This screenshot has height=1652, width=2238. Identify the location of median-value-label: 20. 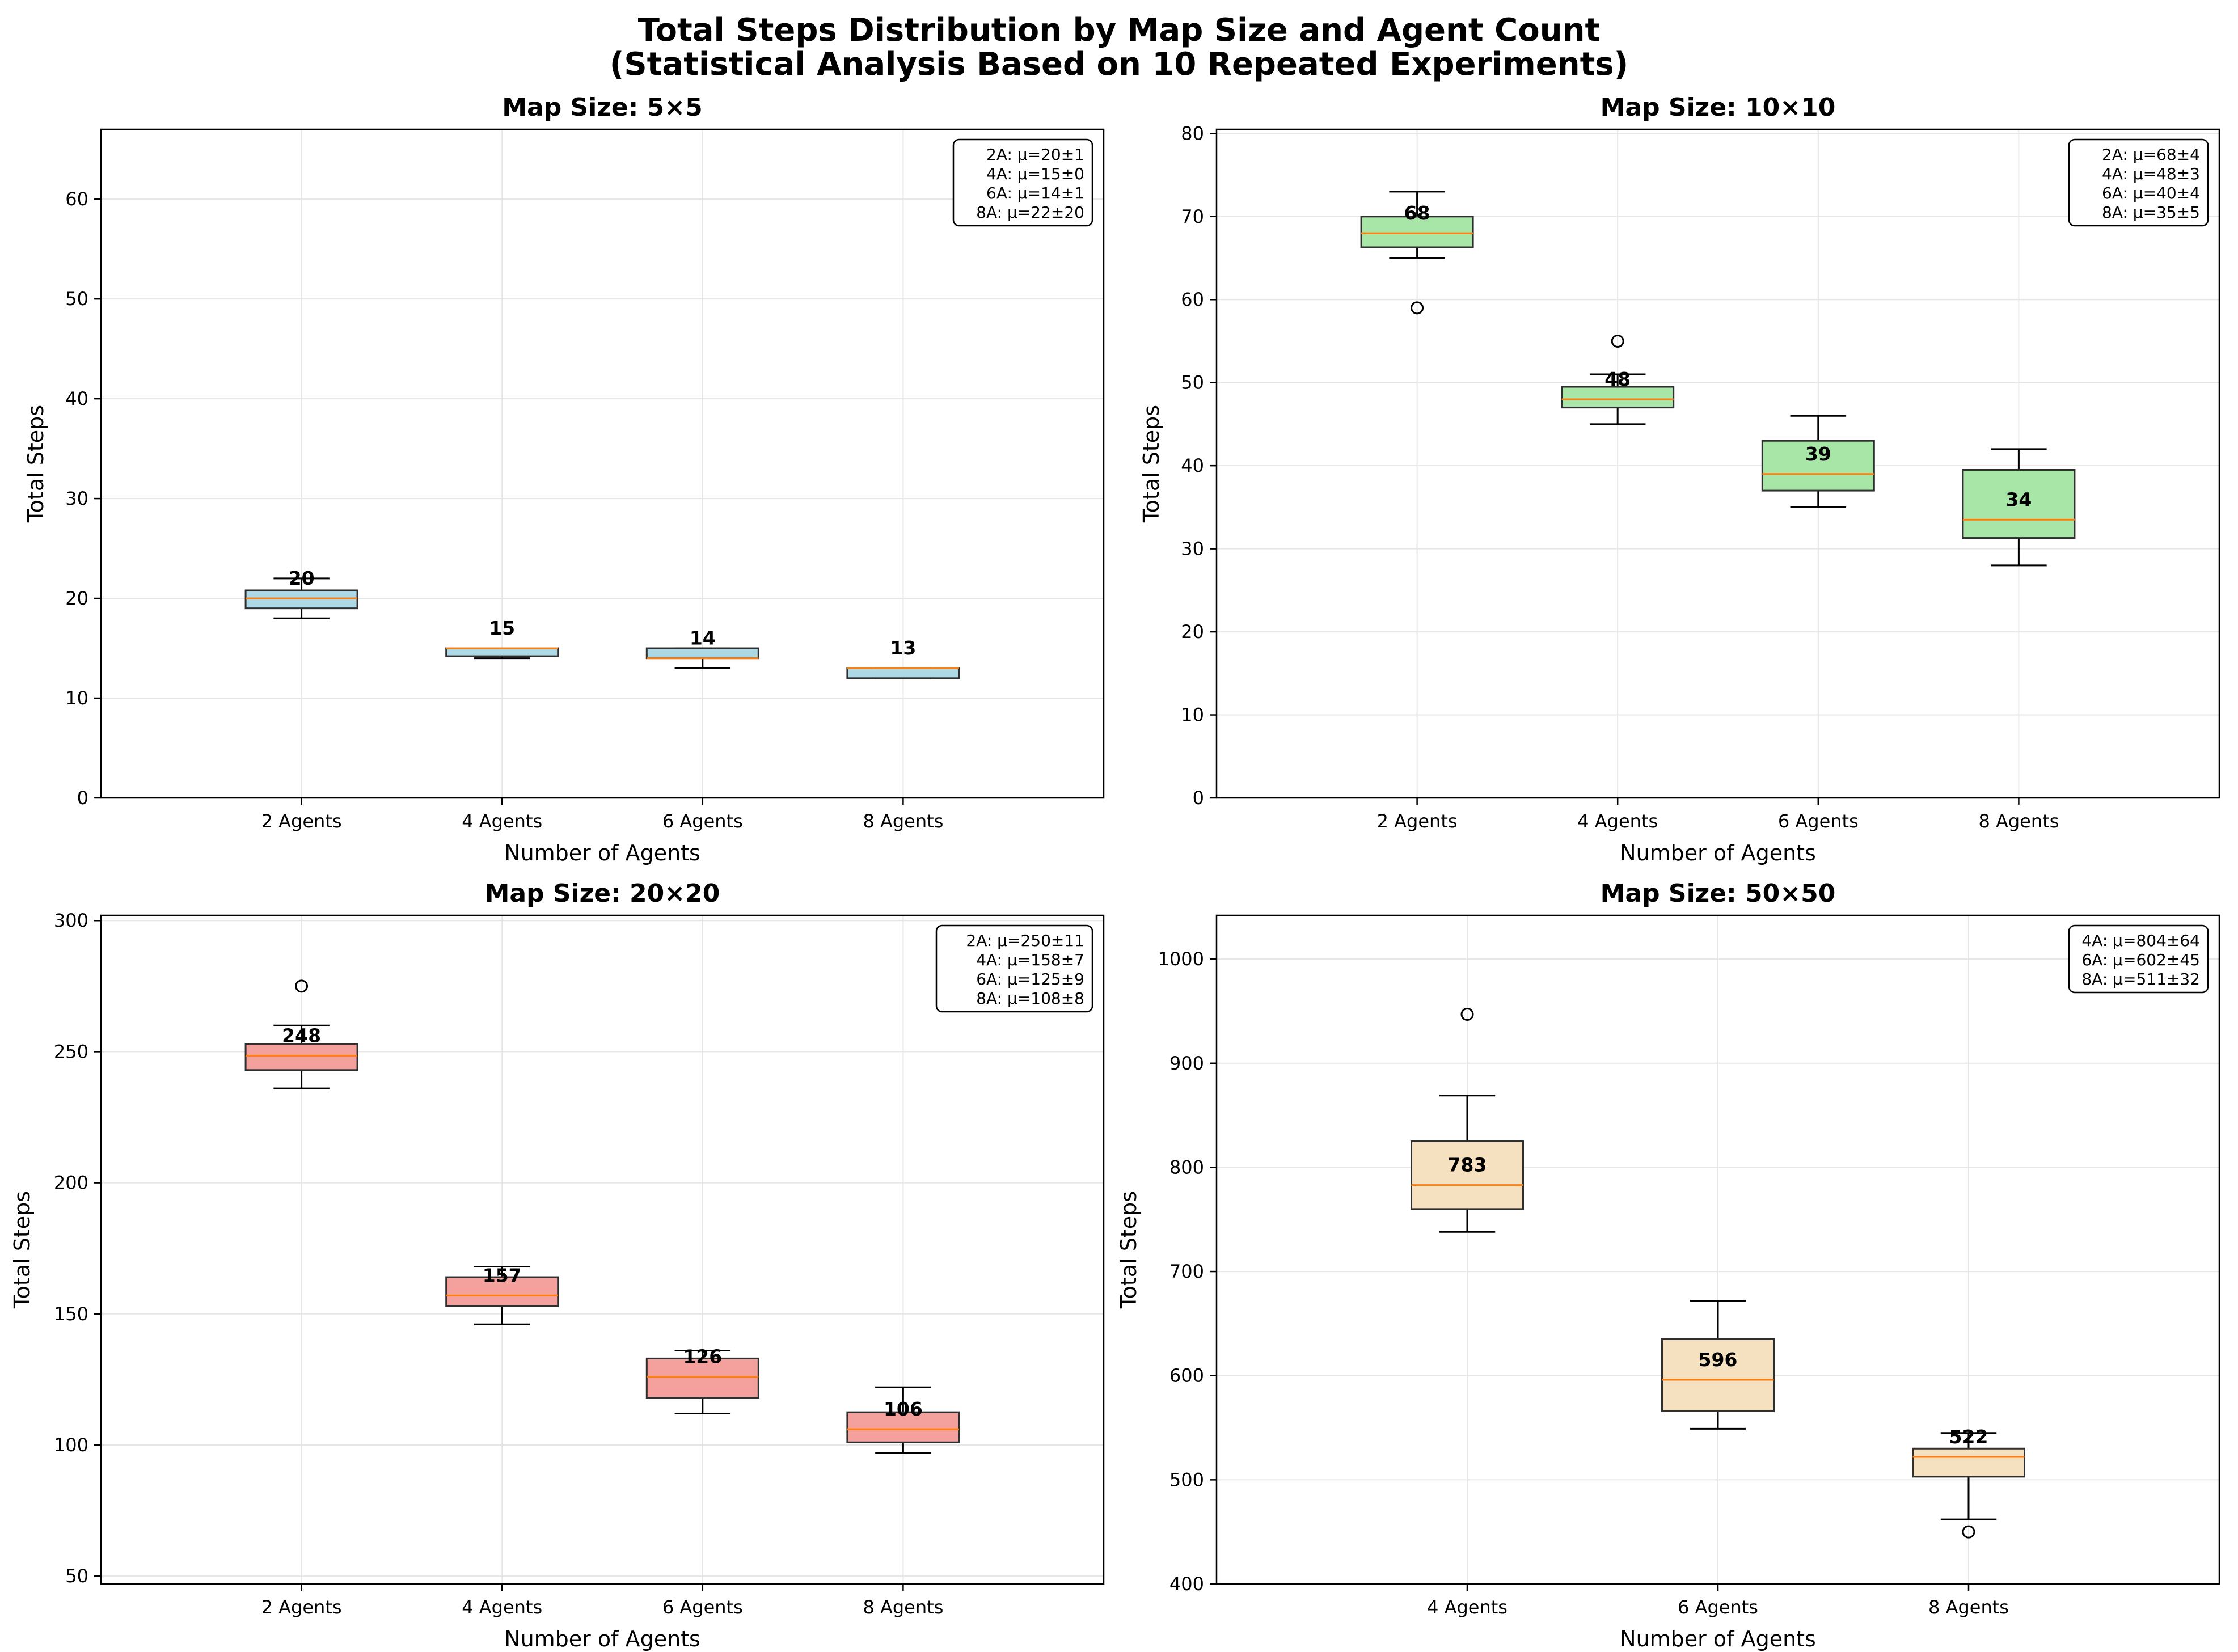
(302, 578).